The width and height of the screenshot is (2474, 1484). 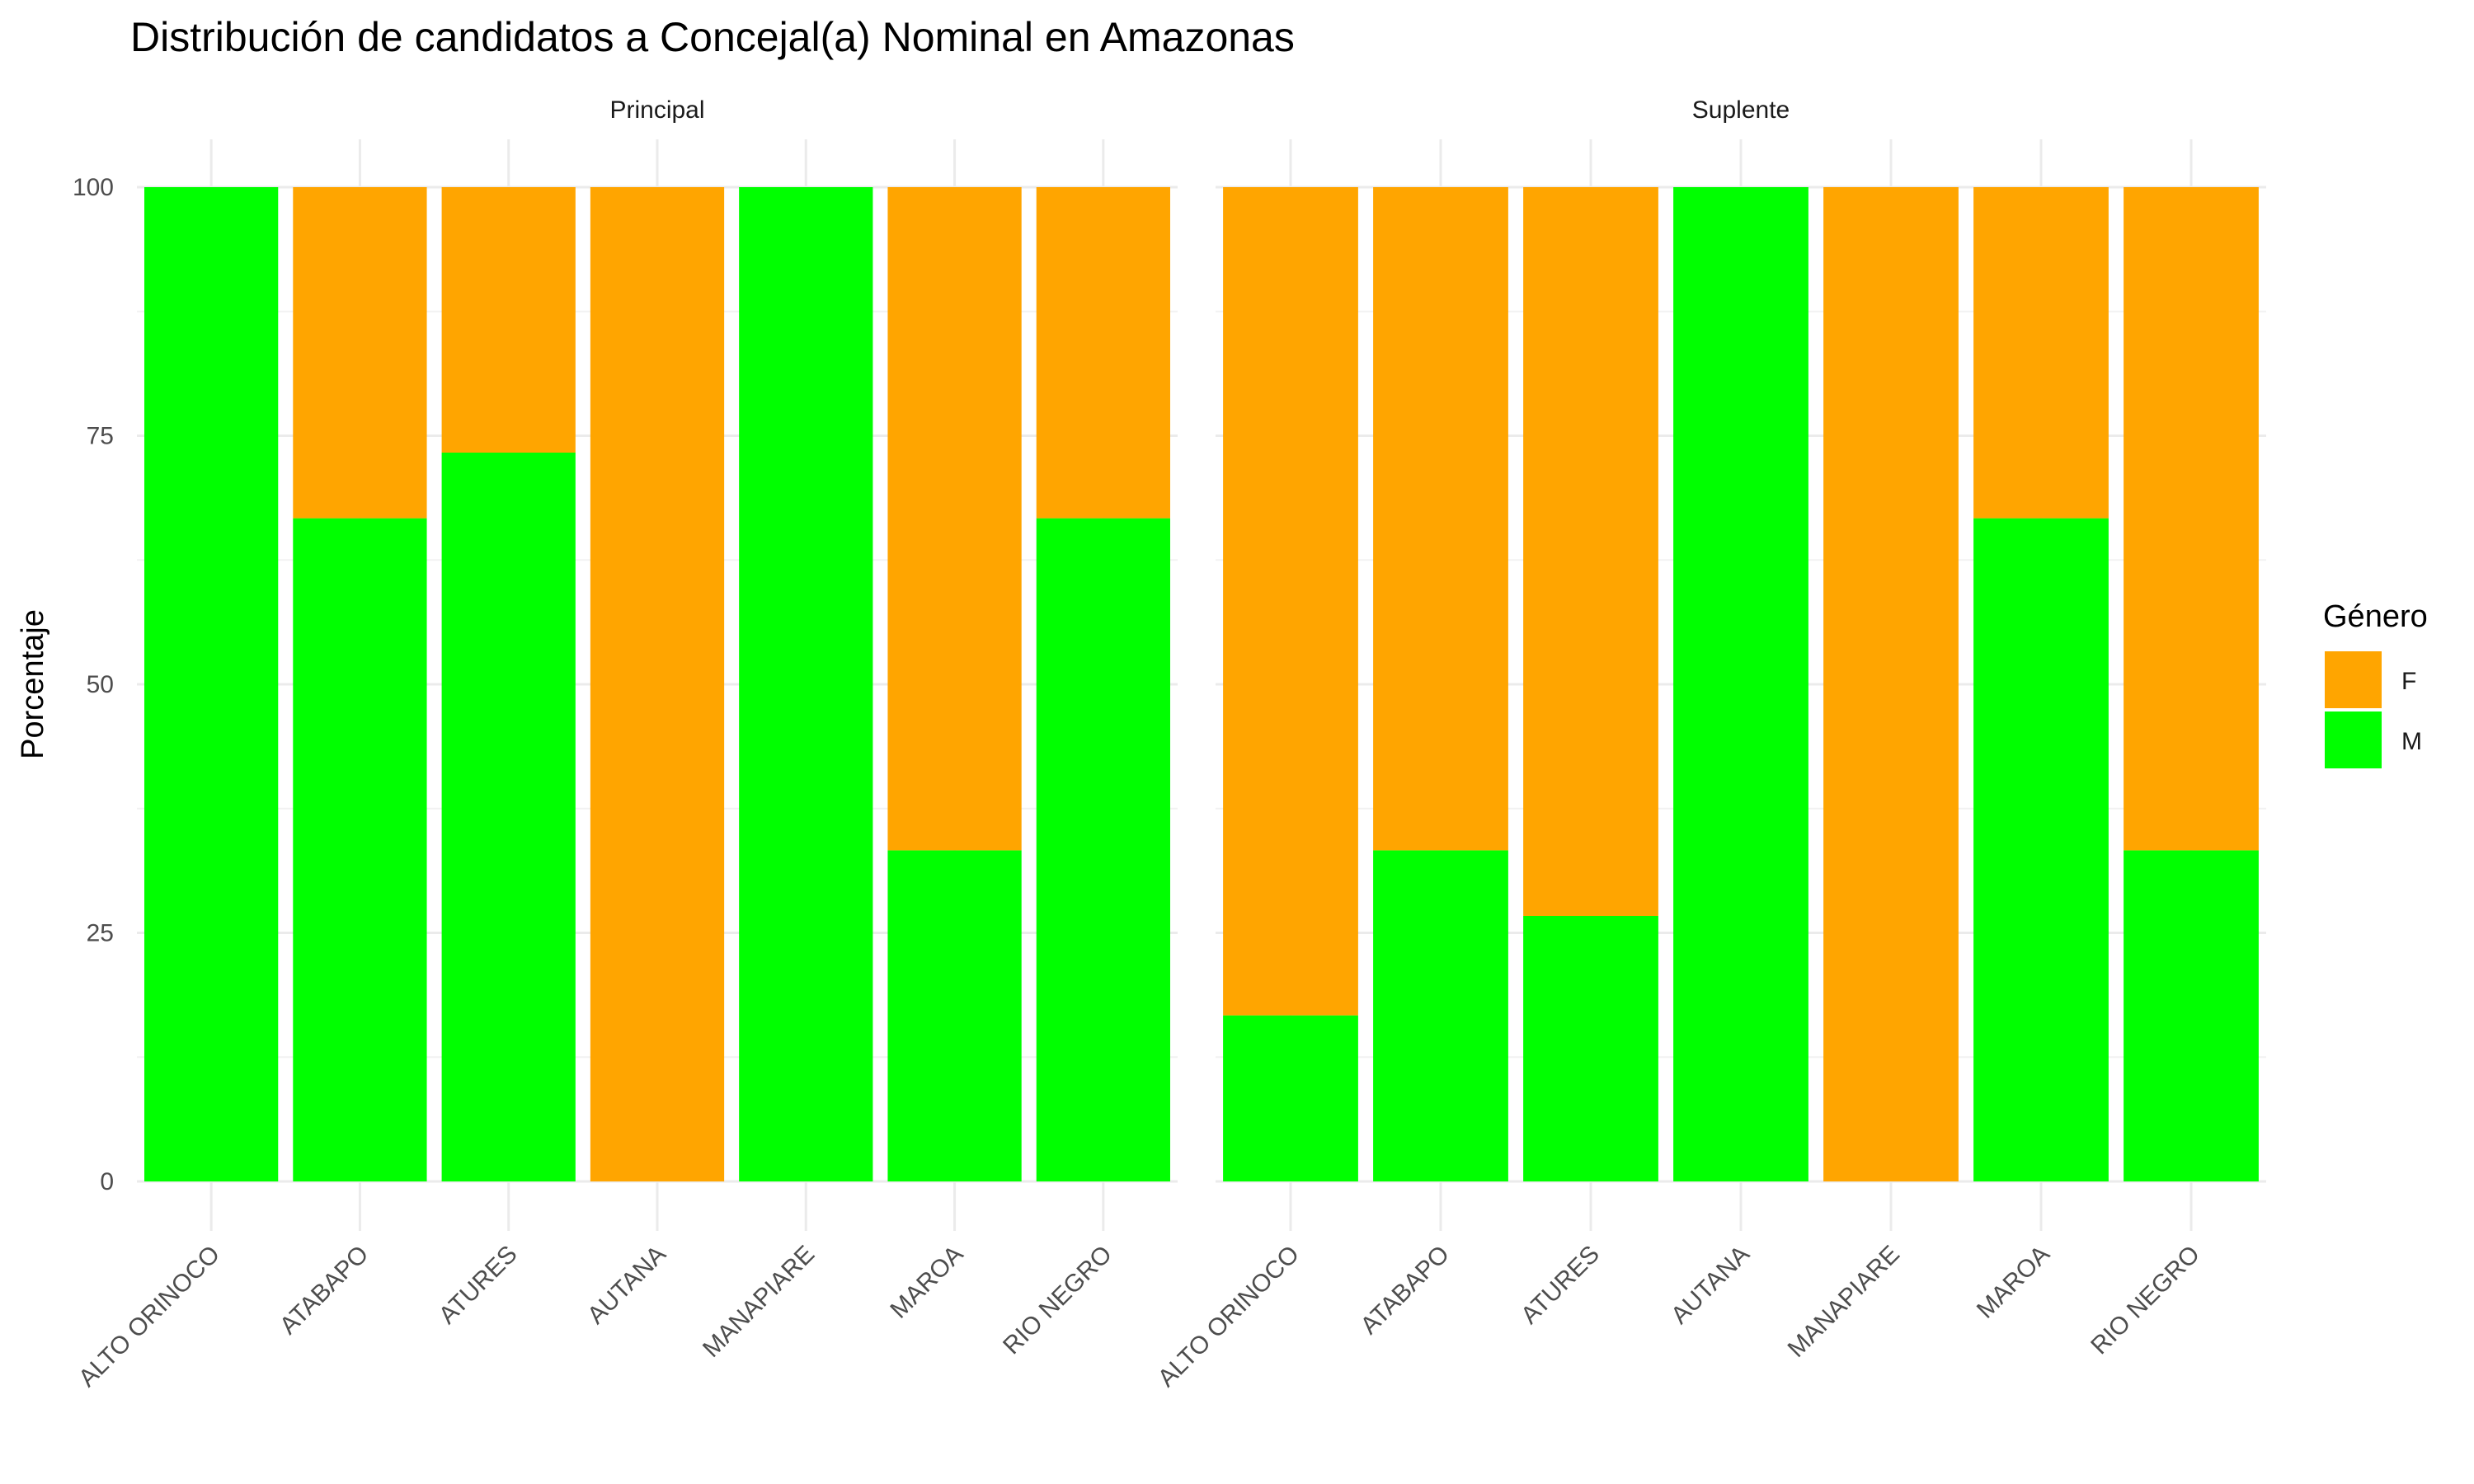 I want to click on panel-strip-label: Principal, so click(x=656, y=110).